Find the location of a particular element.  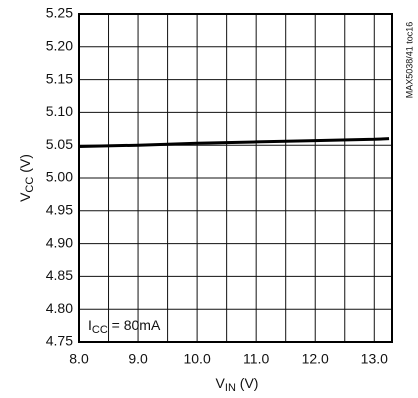

x-tick-label: 12.0 is located at coordinates (315, 359).